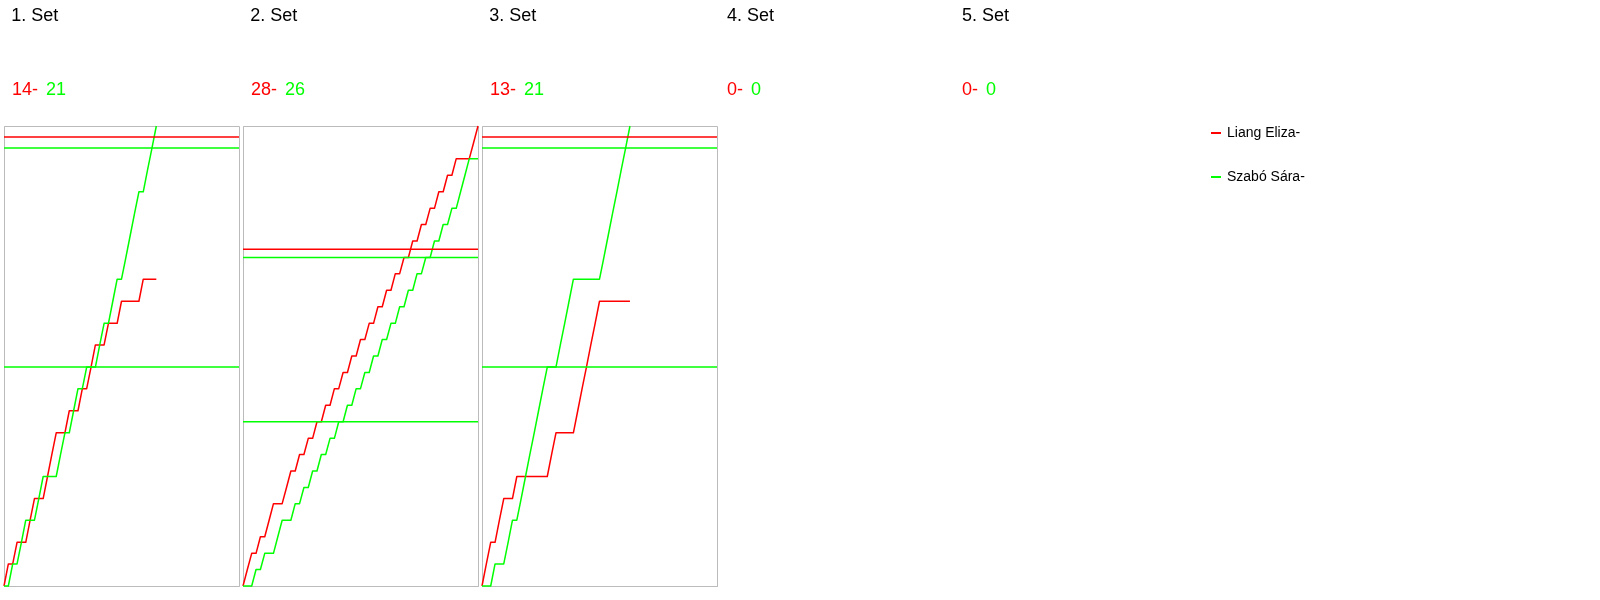  I want to click on text: 26, so click(295, 89).